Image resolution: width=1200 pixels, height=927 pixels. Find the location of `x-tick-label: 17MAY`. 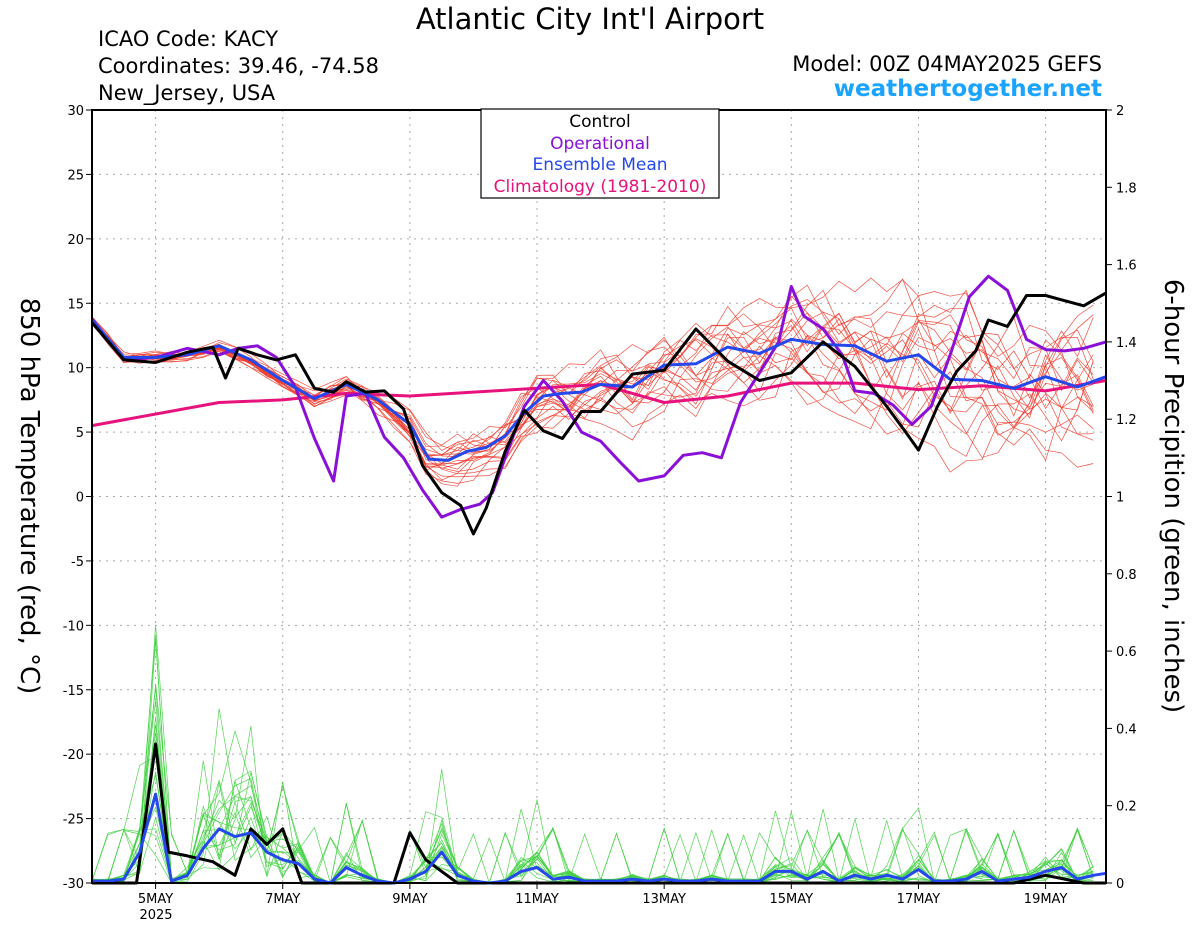

x-tick-label: 17MAY is located at coordinates (919, 899).